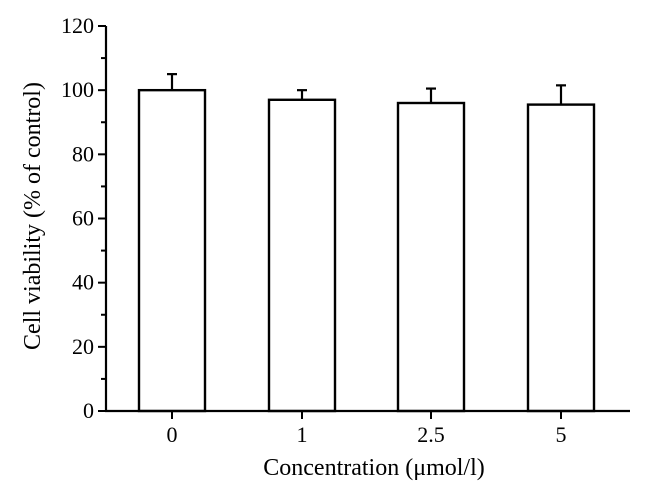 The image size is (646, 499). I want to click on x-tick-label-1: 1, so click(302, 434).